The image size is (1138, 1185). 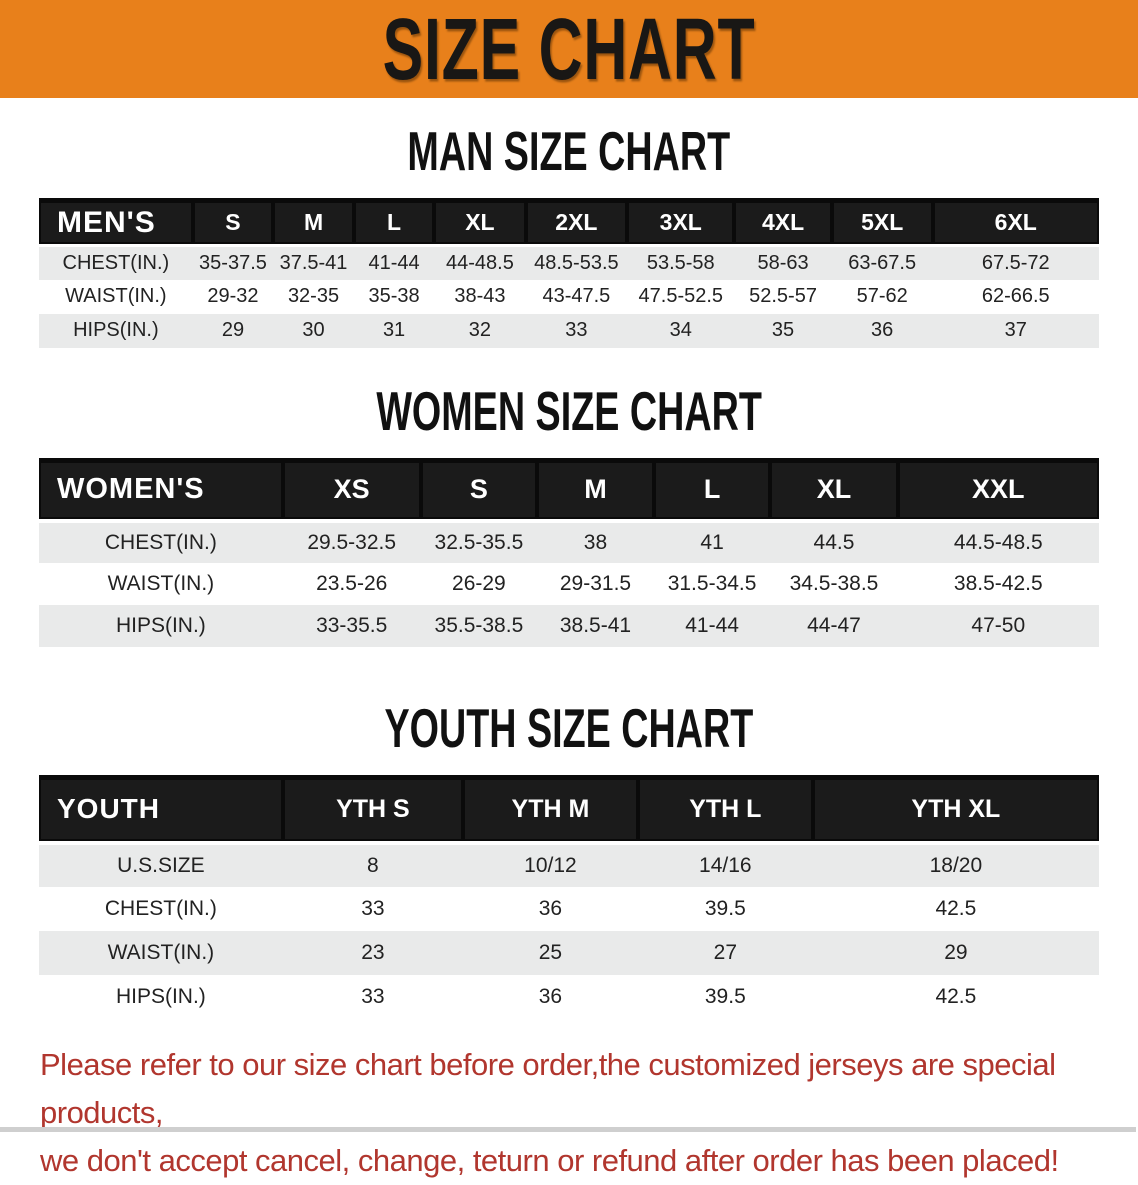 What do you see at coordinates (576, 262) in the screenshot?
I see `size-value: 48.5-53.5` at bounding box center [576, 262].